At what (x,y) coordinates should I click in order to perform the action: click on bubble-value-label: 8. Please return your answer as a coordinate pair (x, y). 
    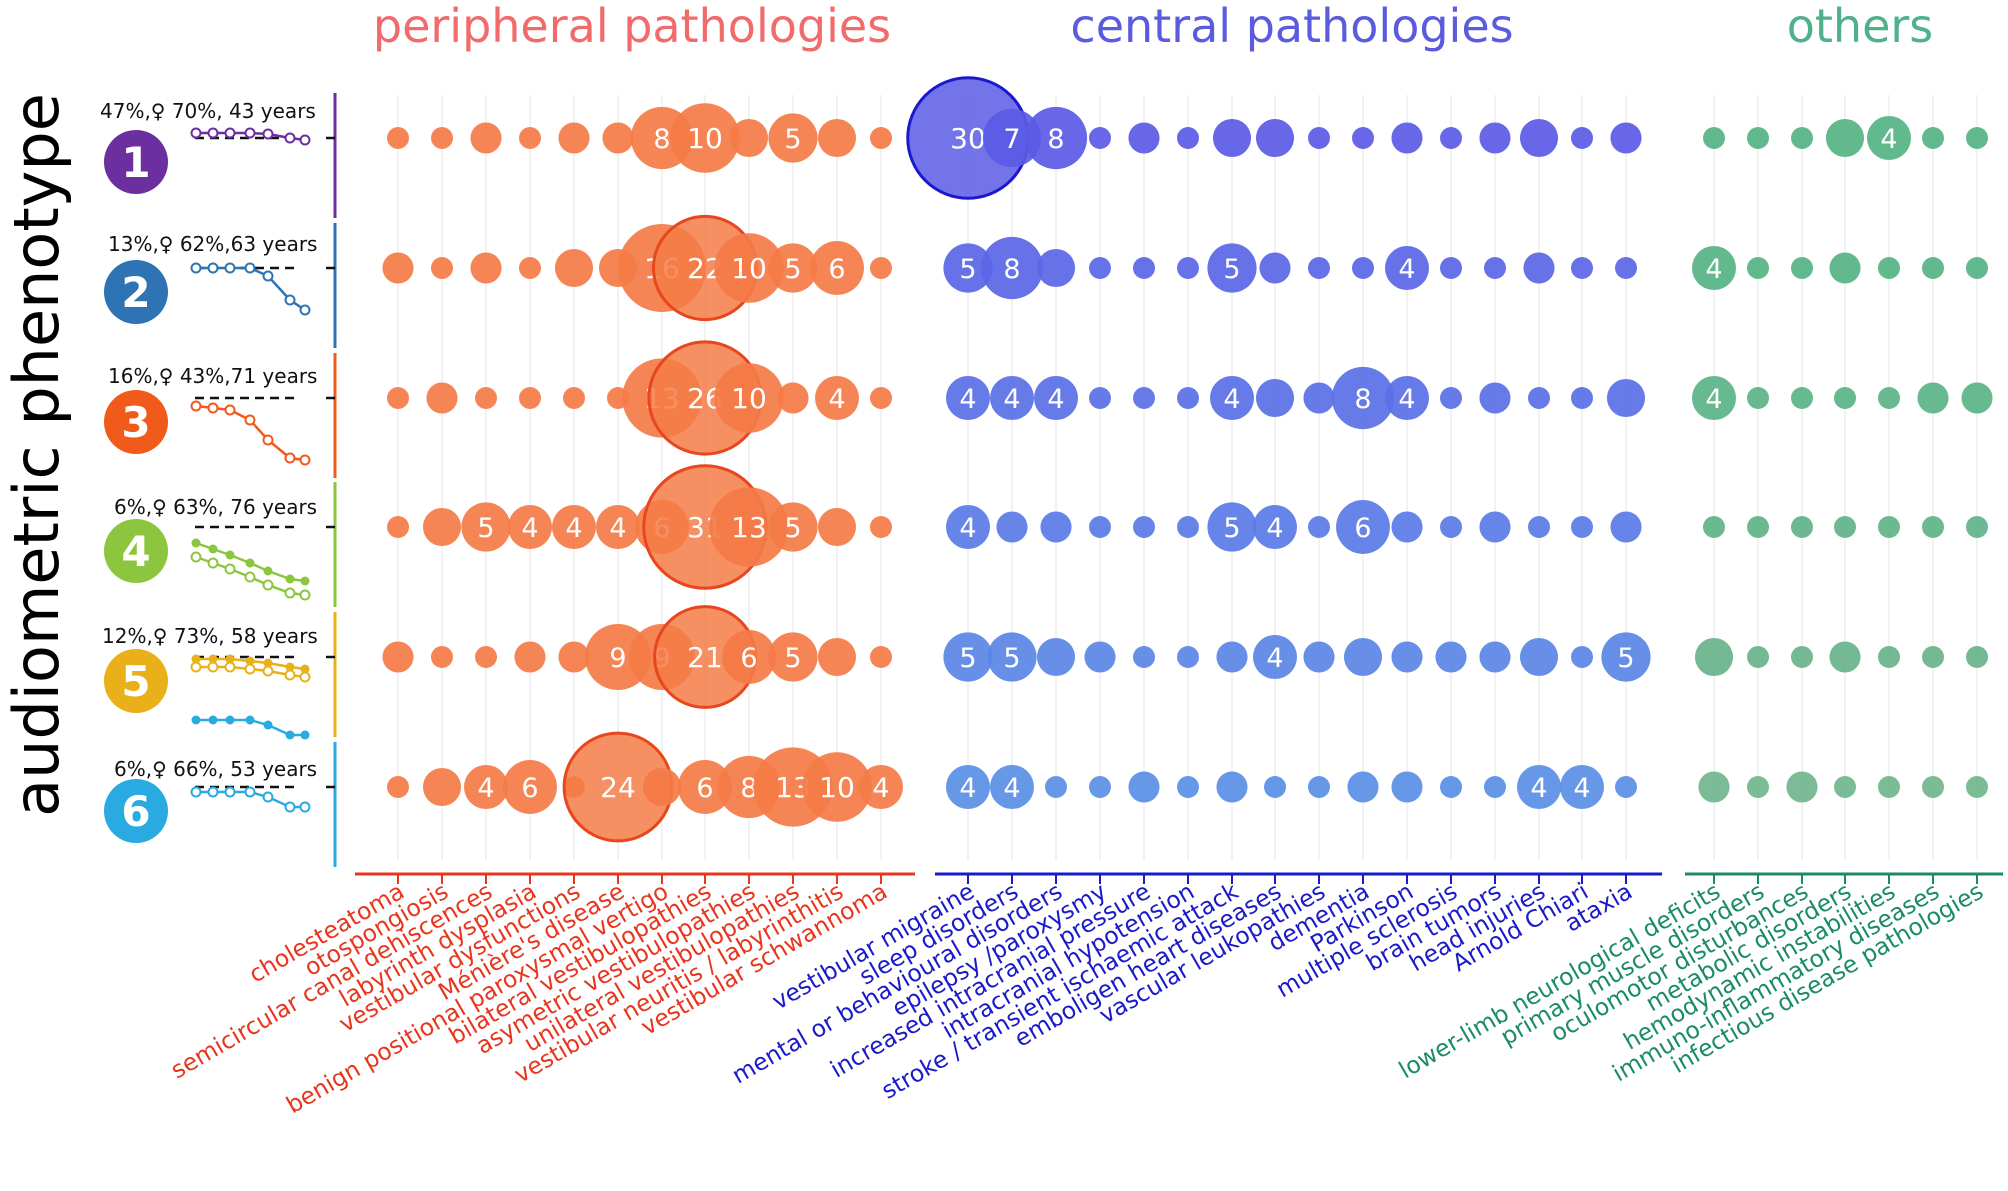
    Looking at the image, I should click on (661, 139).